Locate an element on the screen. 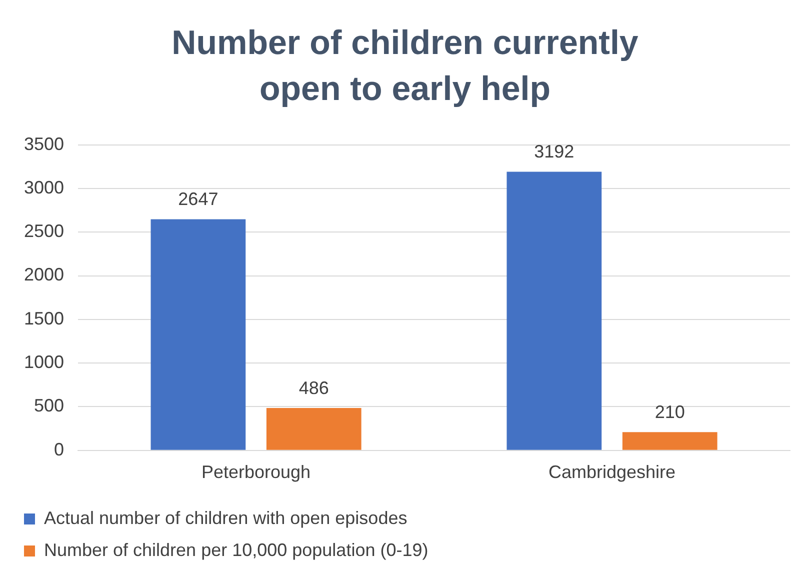  chart-title: Number of children currently open to early help is located at coordinates (405, 66).